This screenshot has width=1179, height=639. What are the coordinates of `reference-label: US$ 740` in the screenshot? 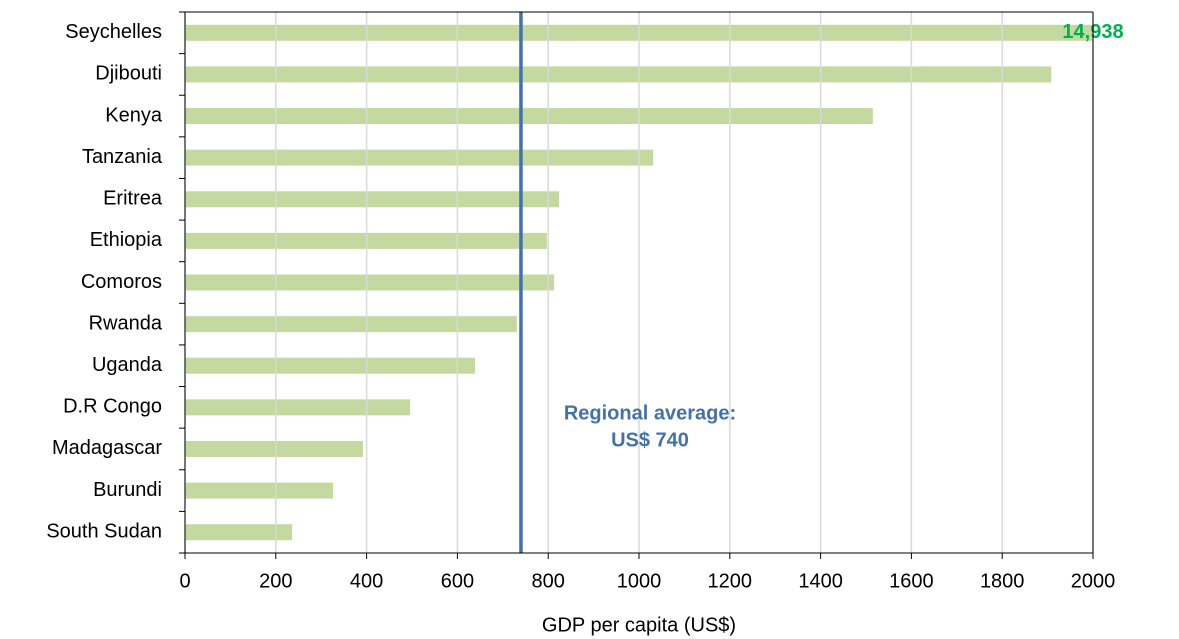 It's located at (650, 440).